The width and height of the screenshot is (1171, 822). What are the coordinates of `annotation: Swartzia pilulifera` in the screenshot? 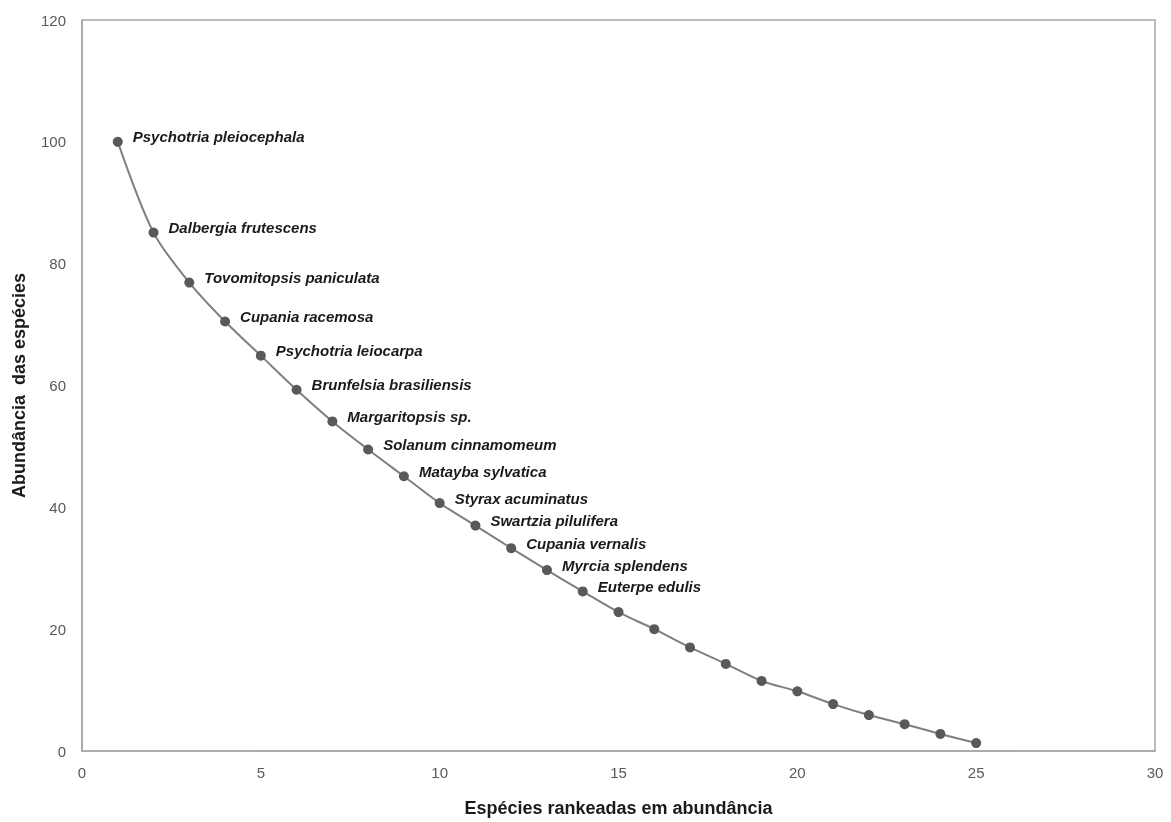 It's located at (554, 521).